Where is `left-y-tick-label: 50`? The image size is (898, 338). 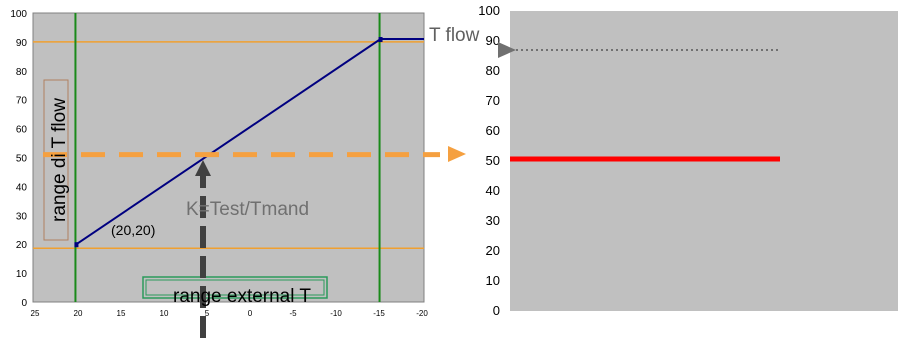 left-y-tick-label: 50 is located at coordinates (22, 159).